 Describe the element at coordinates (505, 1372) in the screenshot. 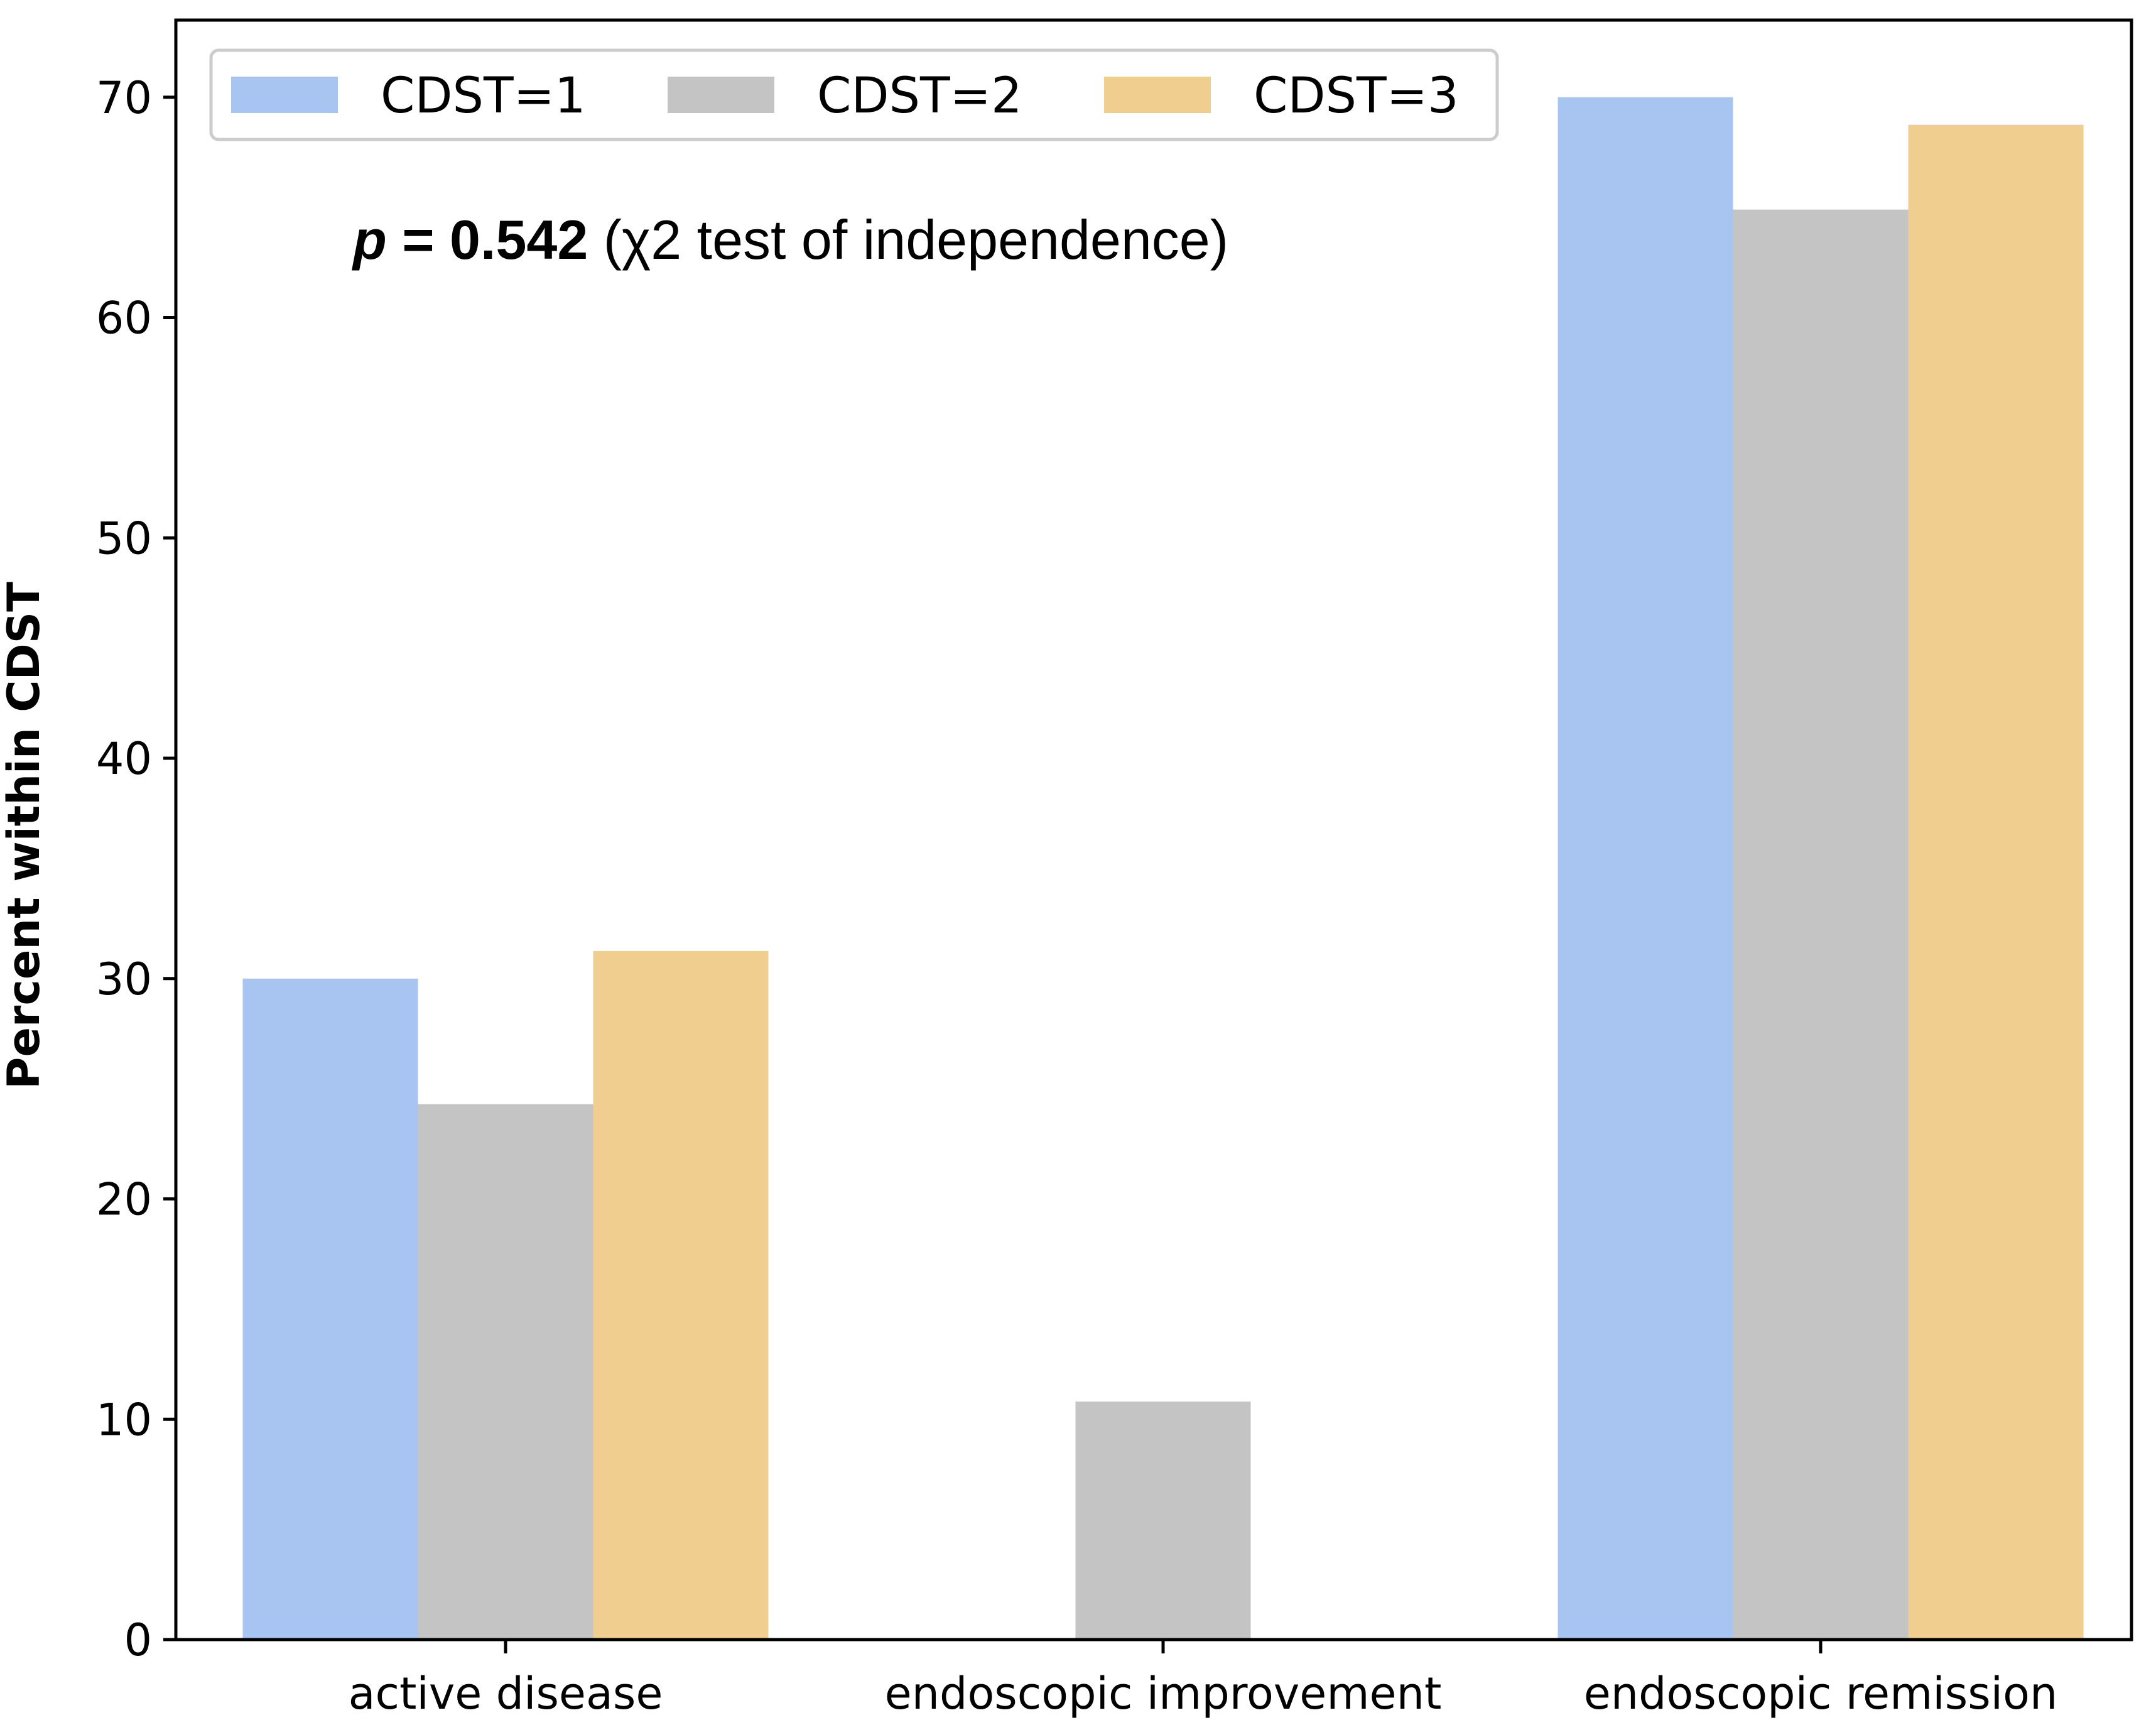

I see `bar-cdst2-active-disease` at that location.